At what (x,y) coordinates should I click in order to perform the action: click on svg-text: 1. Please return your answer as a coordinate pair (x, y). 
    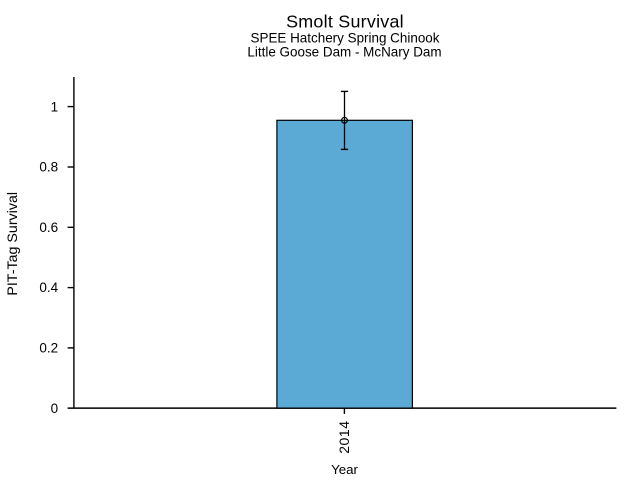
    Looking at the image, I should click on (55, 106).